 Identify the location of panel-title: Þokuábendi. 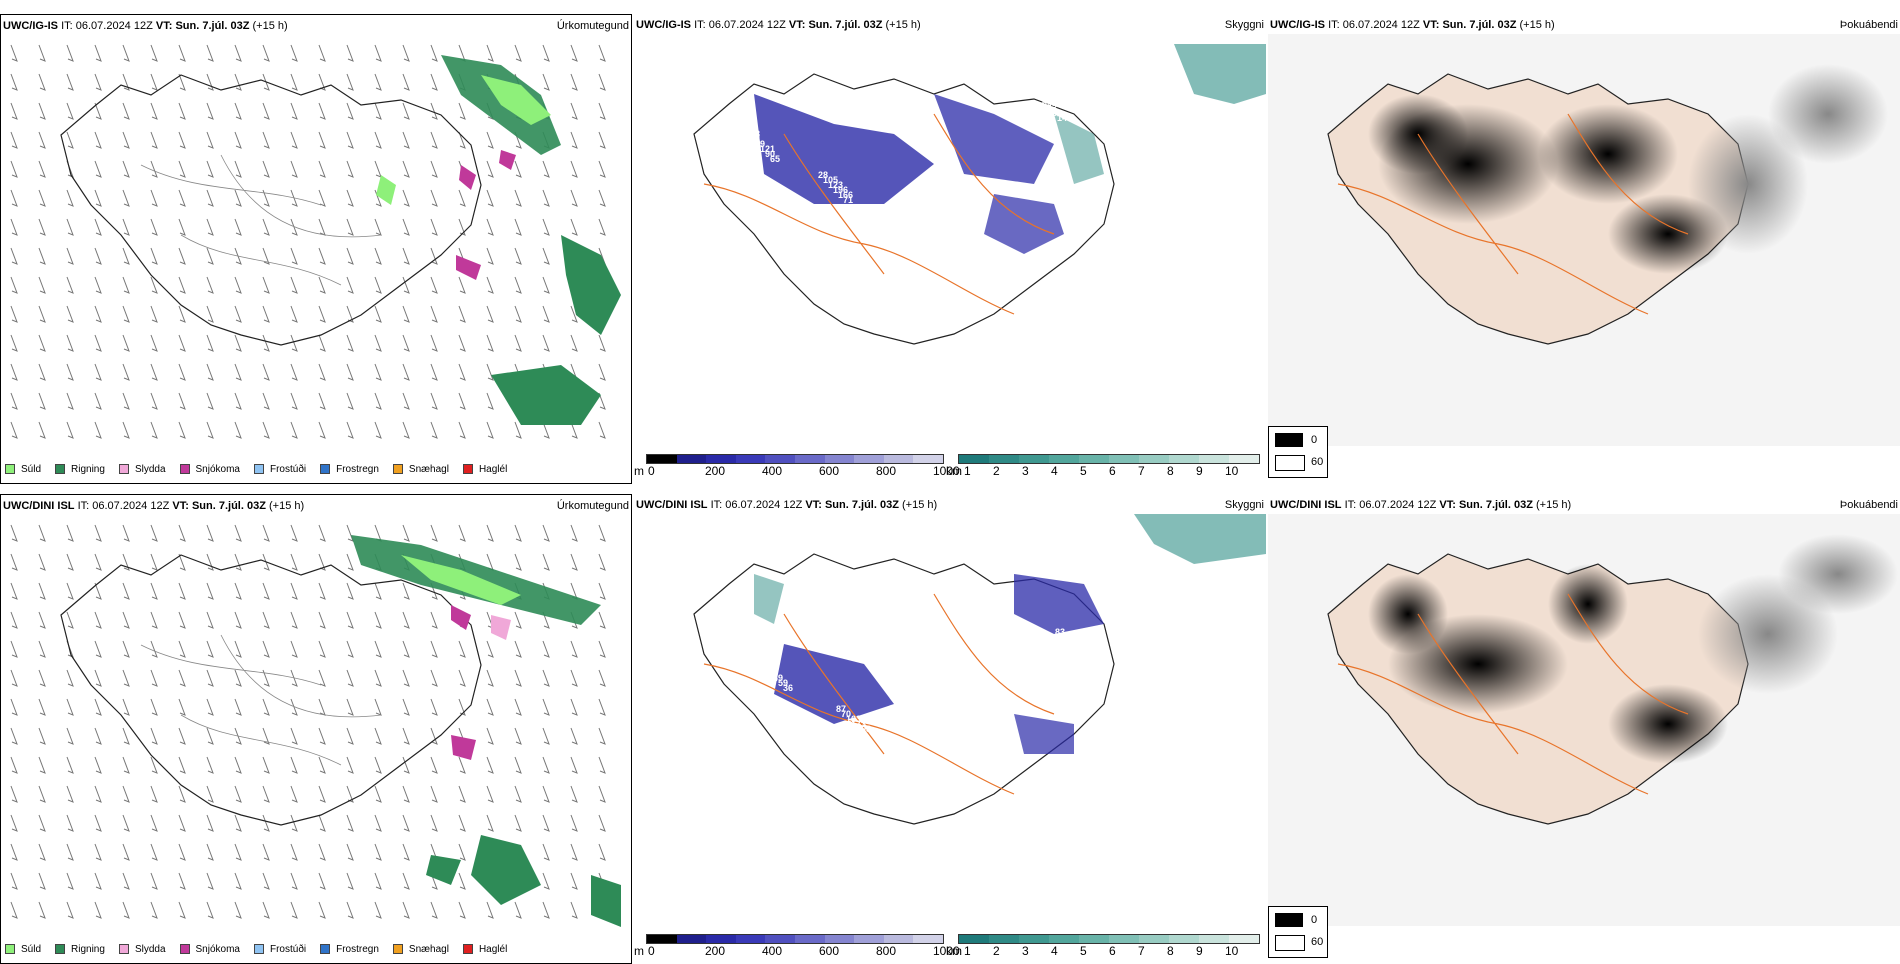
(1868, 505).